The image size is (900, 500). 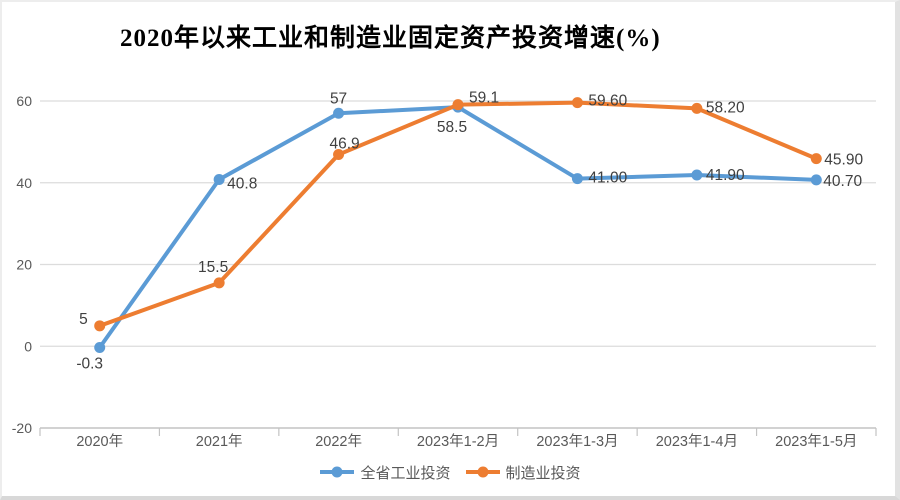 I want to click on x-axis-label: 2021年, so click(x=219, y=441).